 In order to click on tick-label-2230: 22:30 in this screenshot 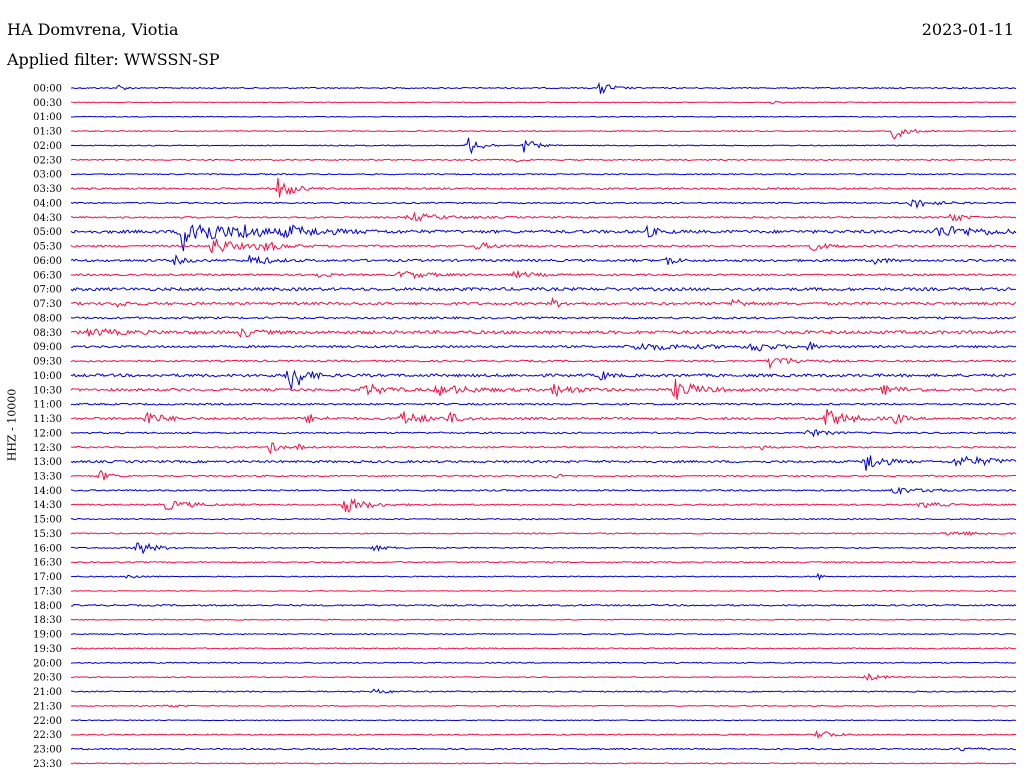, I will do `click(47, 735)`.